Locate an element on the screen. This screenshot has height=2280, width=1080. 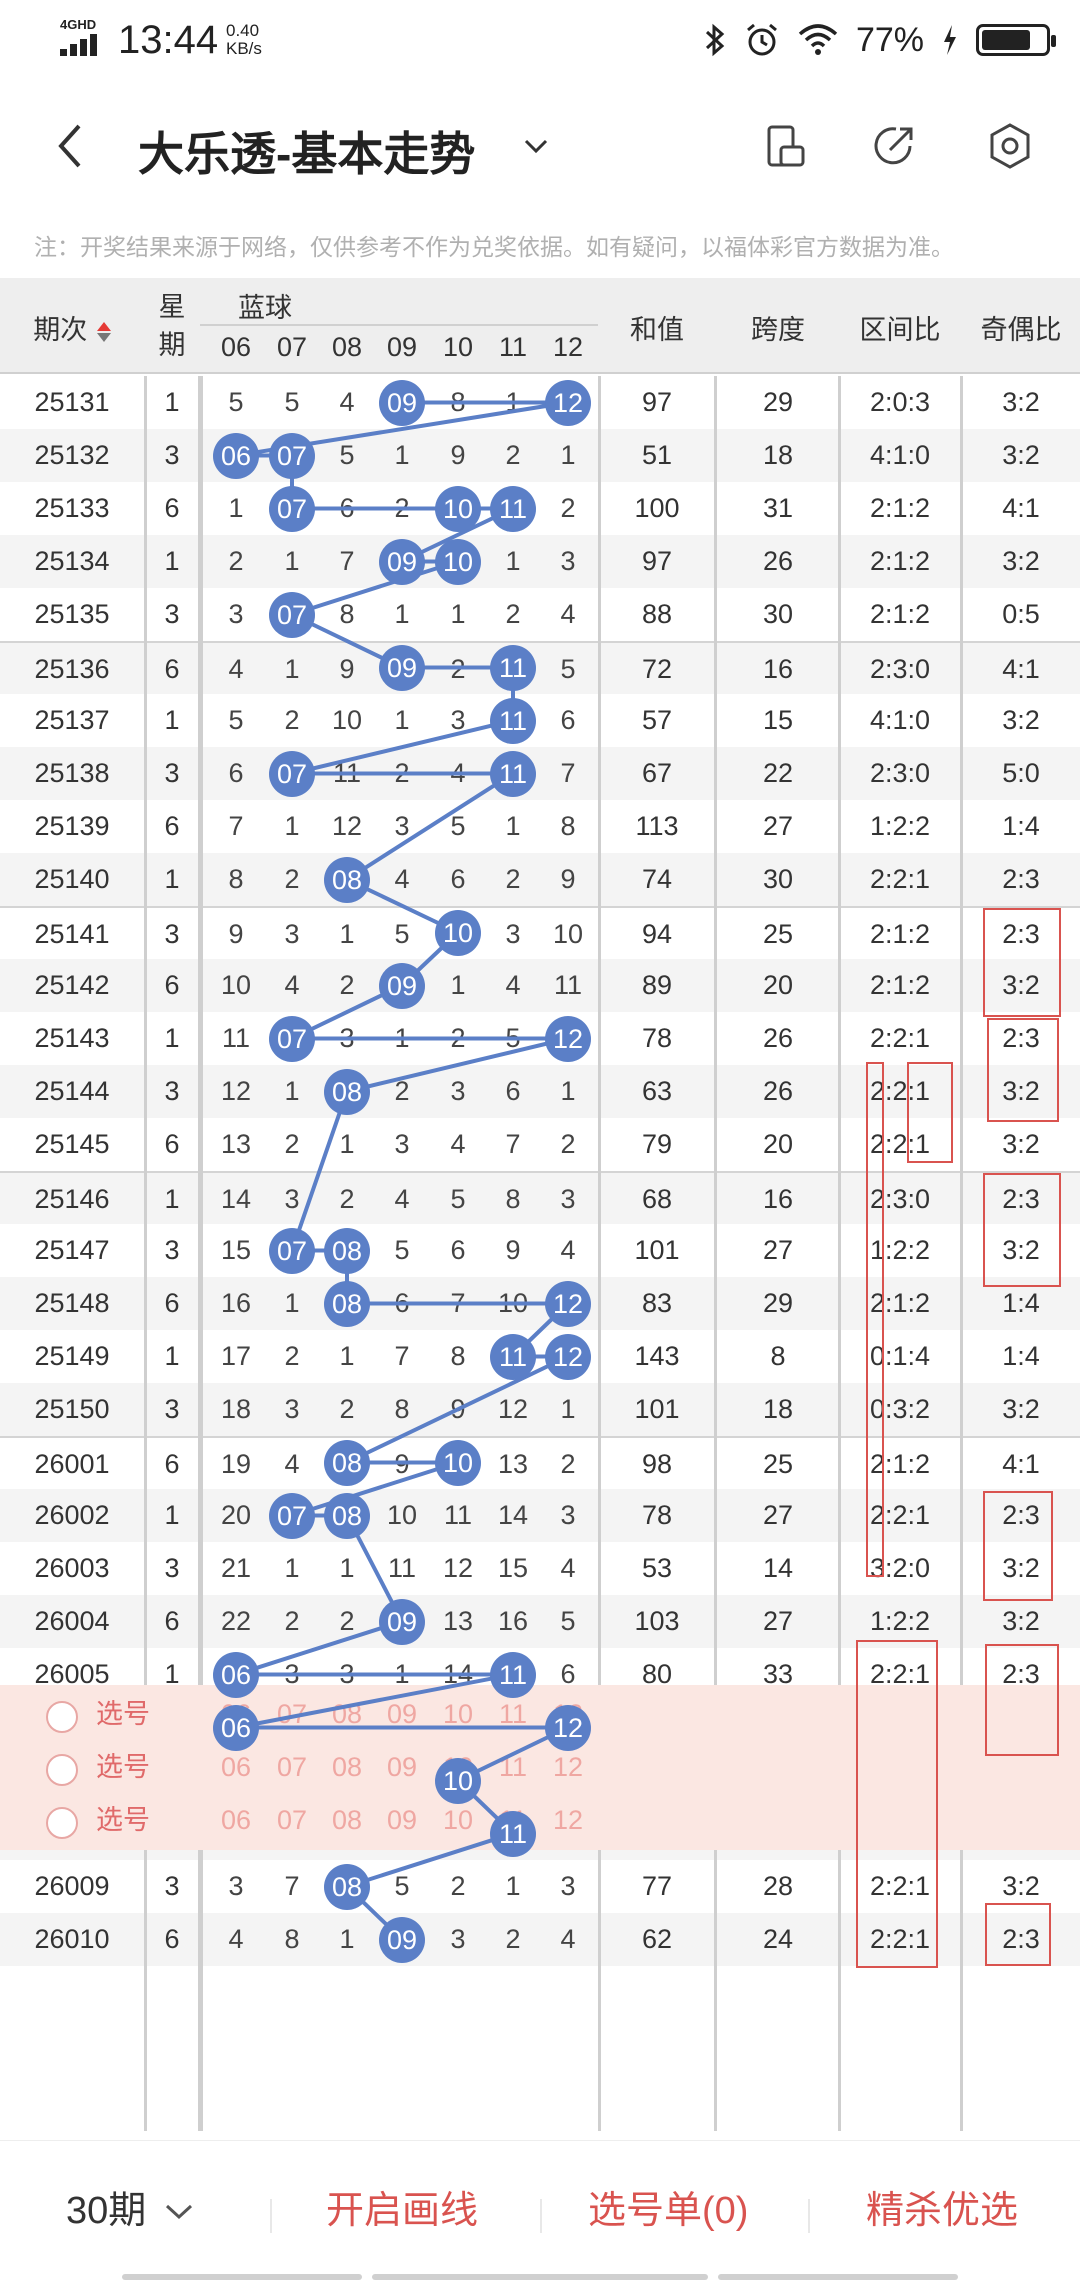
sum-cell: 77 is located at coordinates (657, 1886).